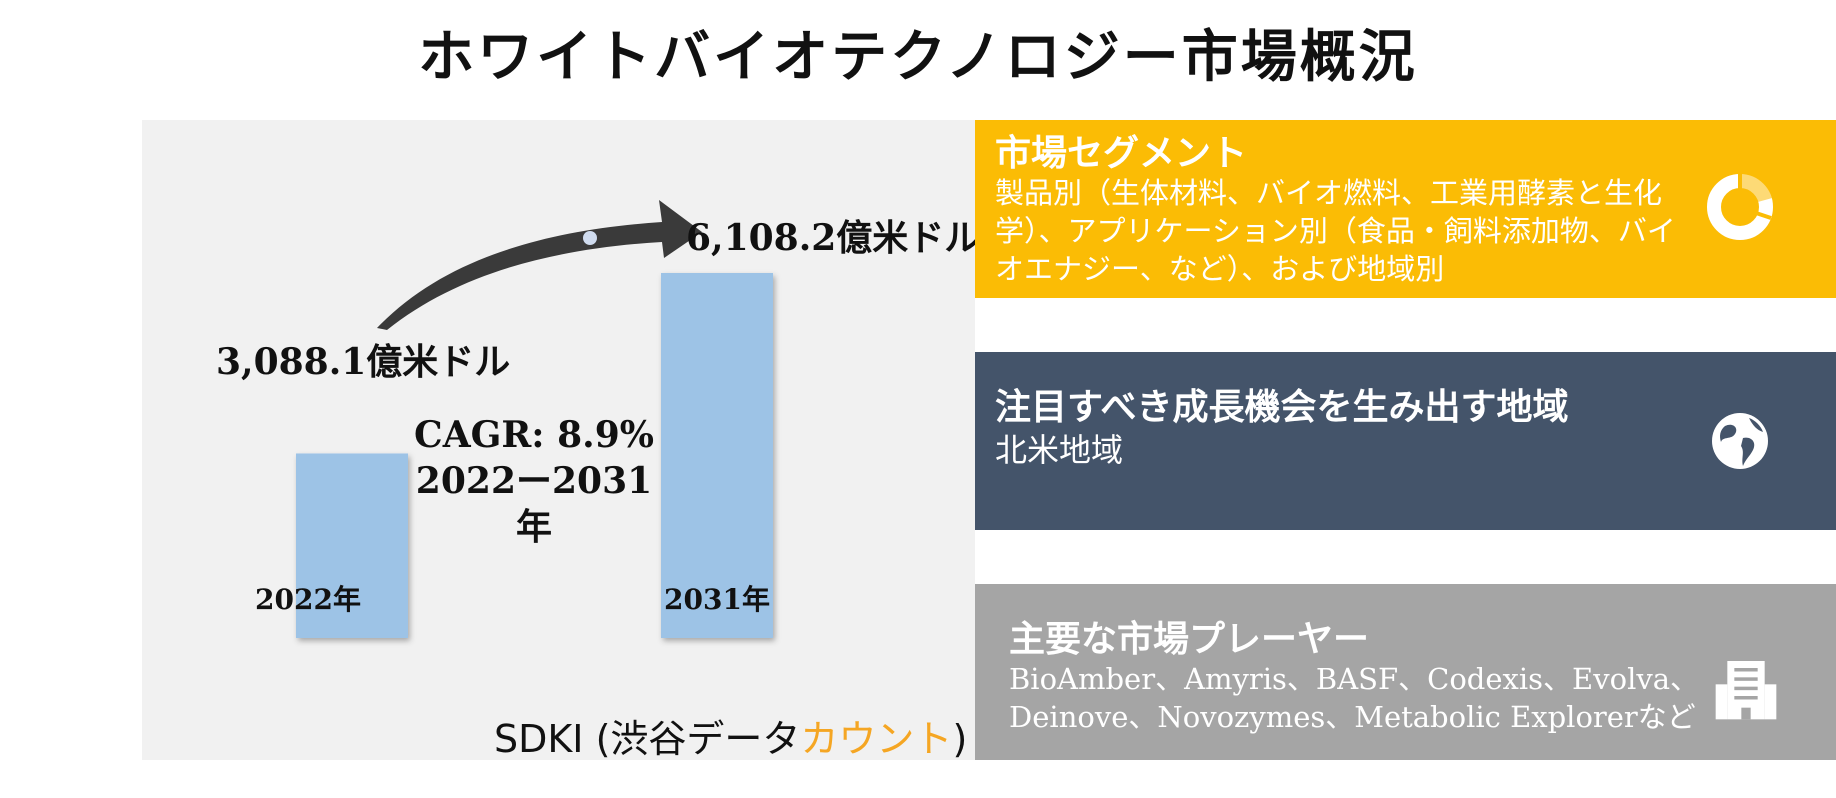 Image resolution: width=1836 pixels, height=798 pixels. I want to click on region-body: 北米地域, so click(1059, 450).